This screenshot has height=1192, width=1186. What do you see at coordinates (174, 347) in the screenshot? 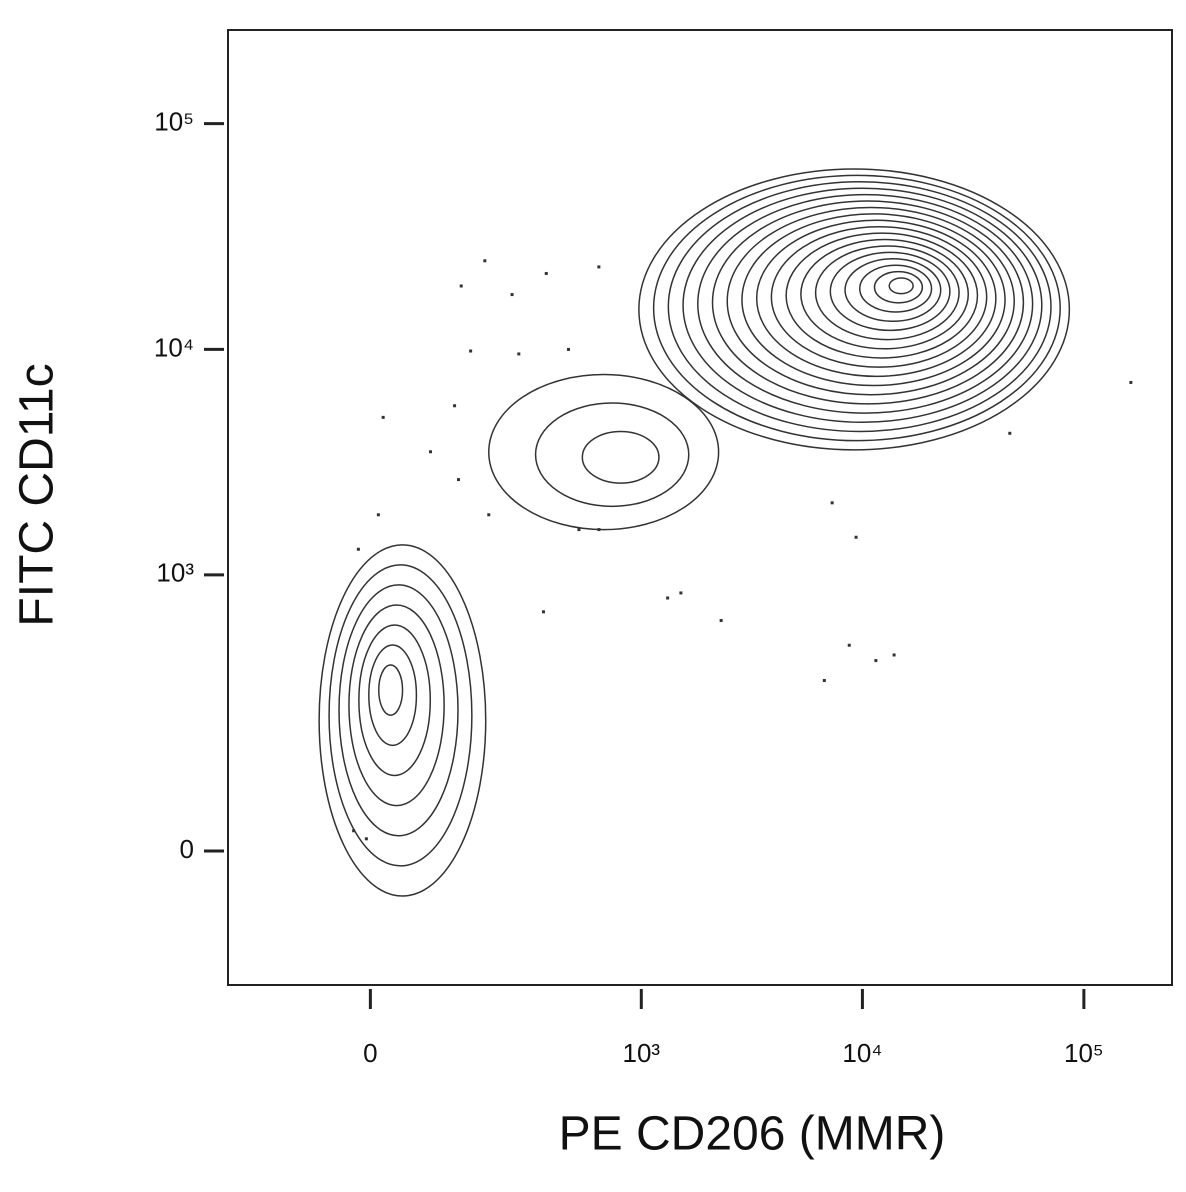
I see `y-tick-label: 10⁴` at bounding box center [174, 347].